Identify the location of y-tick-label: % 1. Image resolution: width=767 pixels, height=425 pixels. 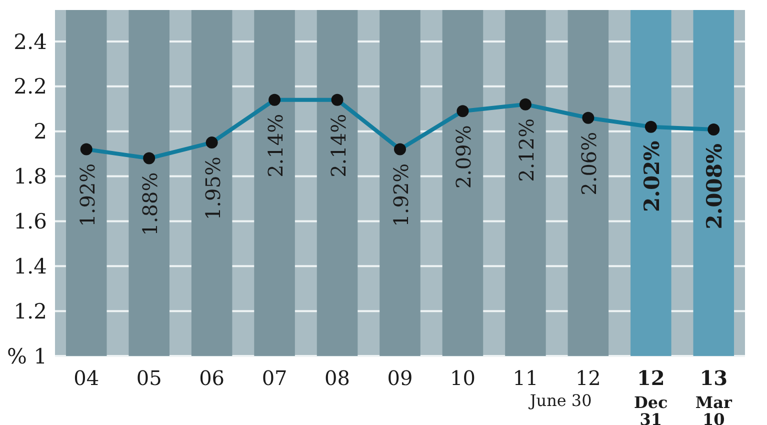
(27, 356).